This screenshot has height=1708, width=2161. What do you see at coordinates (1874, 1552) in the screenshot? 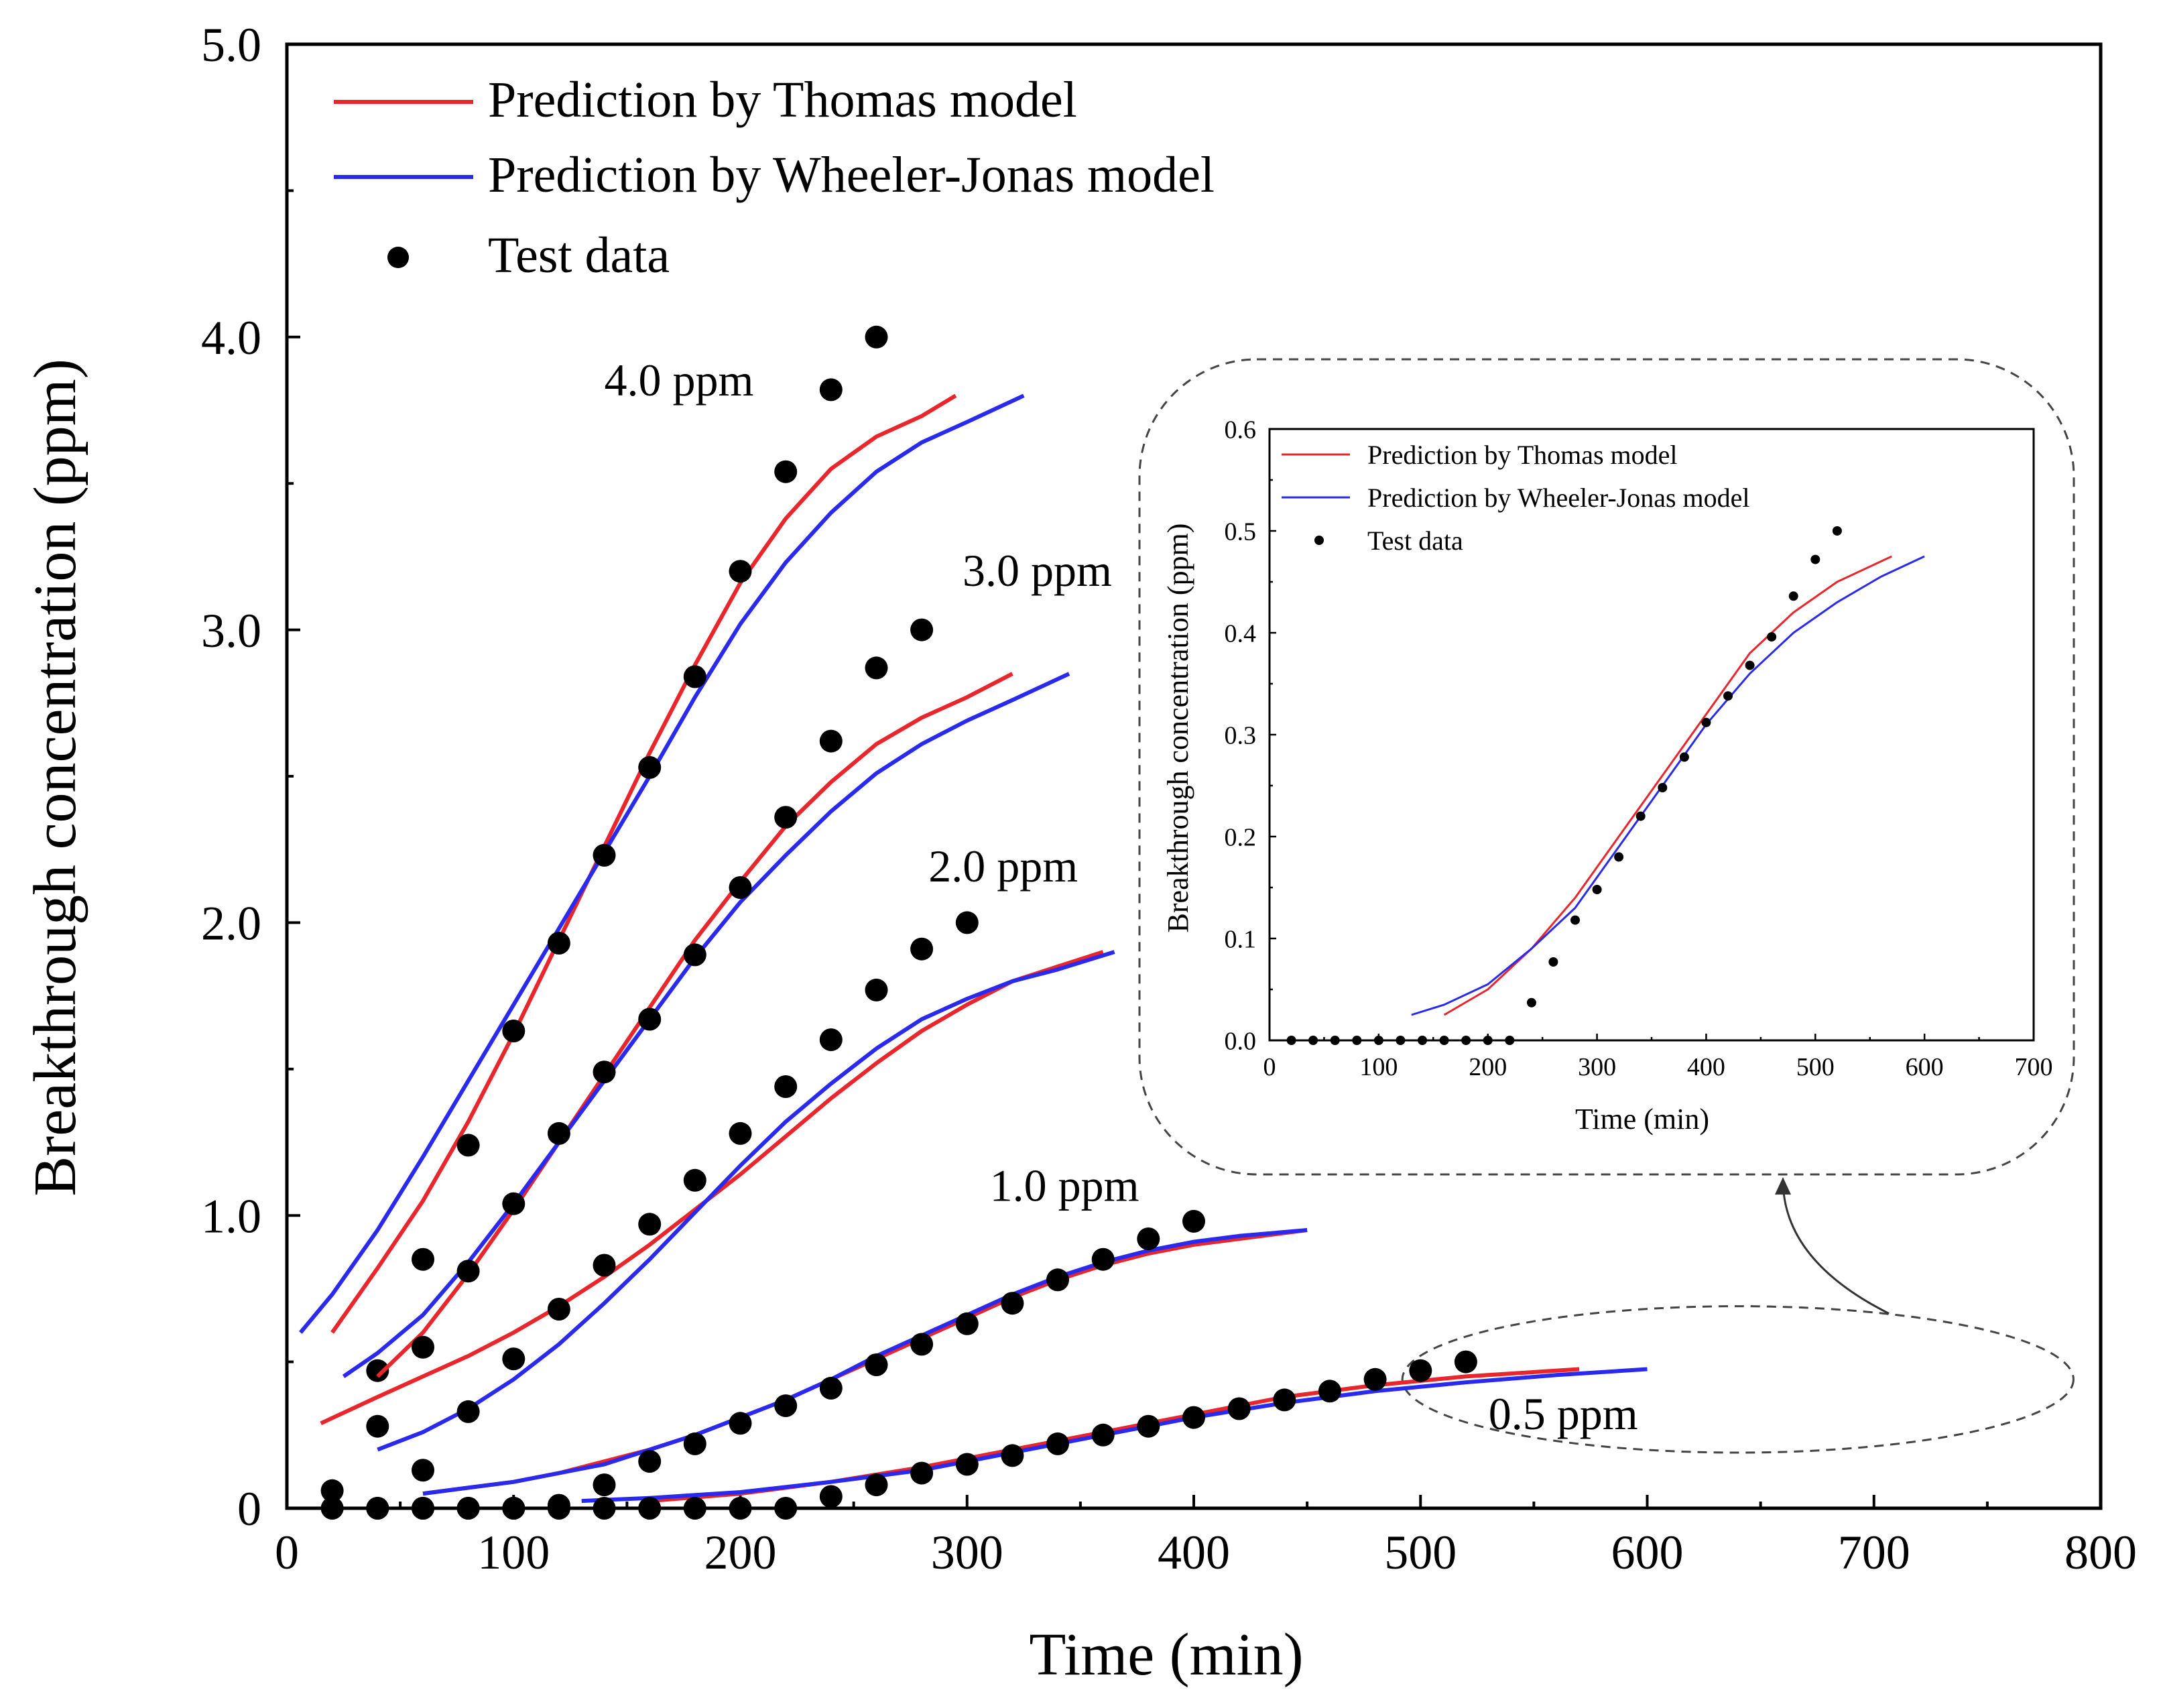
I see `main-x-tick-label: 700` at bounding box center [1874, 1552].